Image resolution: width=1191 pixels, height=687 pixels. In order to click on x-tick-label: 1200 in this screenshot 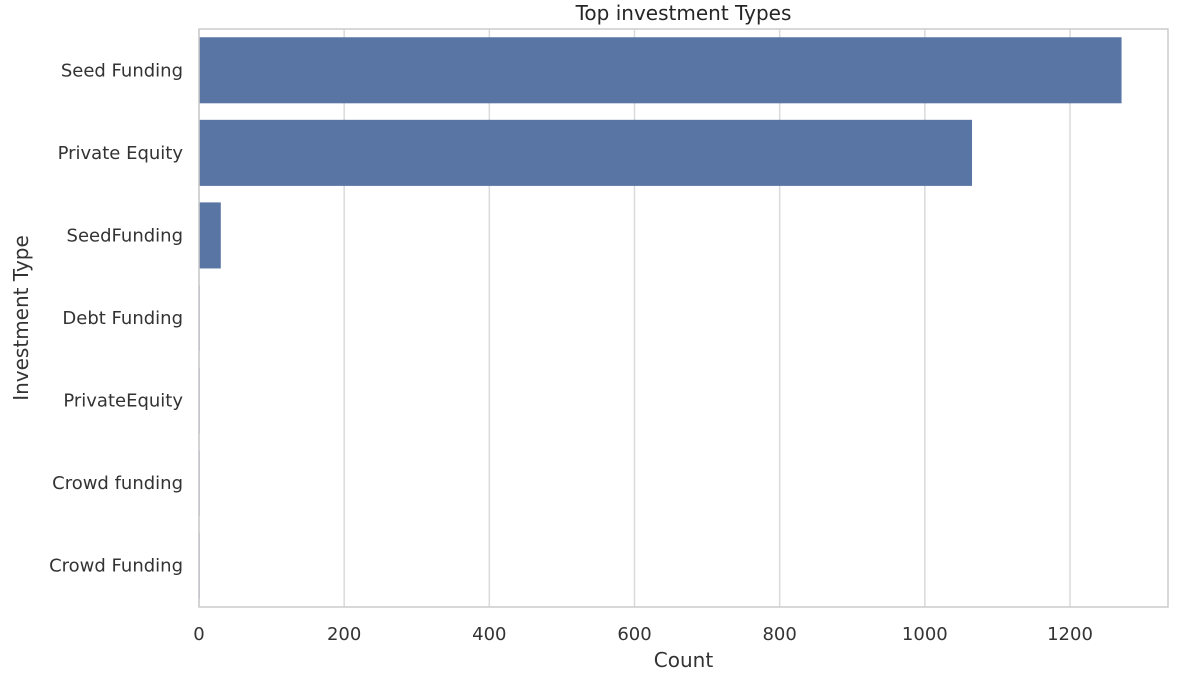, I will do `click(1070, 634)`.